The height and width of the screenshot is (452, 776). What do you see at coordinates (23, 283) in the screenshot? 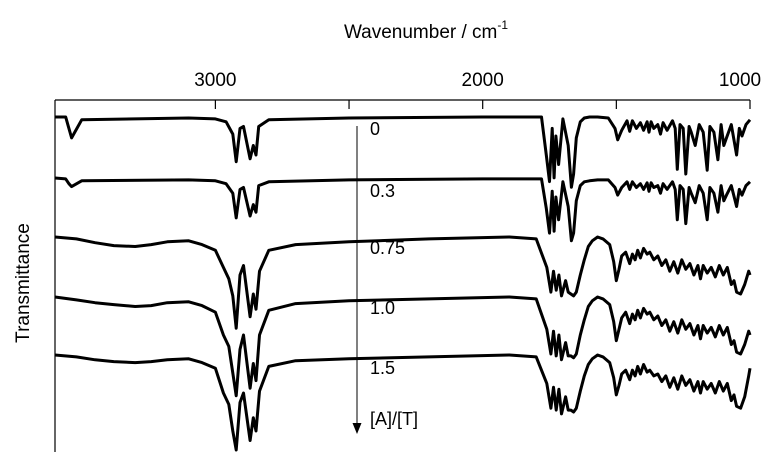
I see `y-axis-label: Transmittance` at bounding box center [23, 283].